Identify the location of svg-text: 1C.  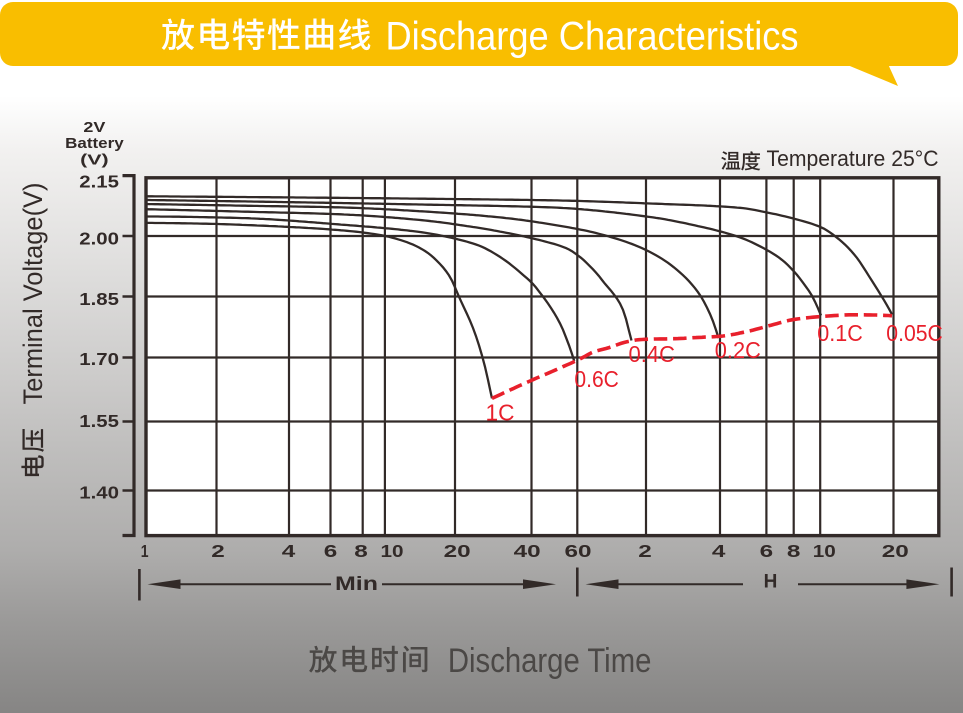
(500, 413).